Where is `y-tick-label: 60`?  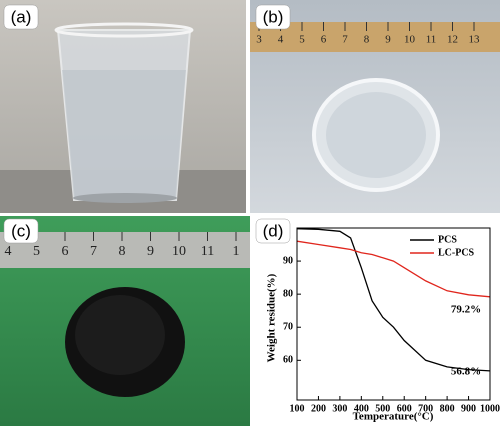 y-tick-label: 60 is located at coordinates (288, 360).